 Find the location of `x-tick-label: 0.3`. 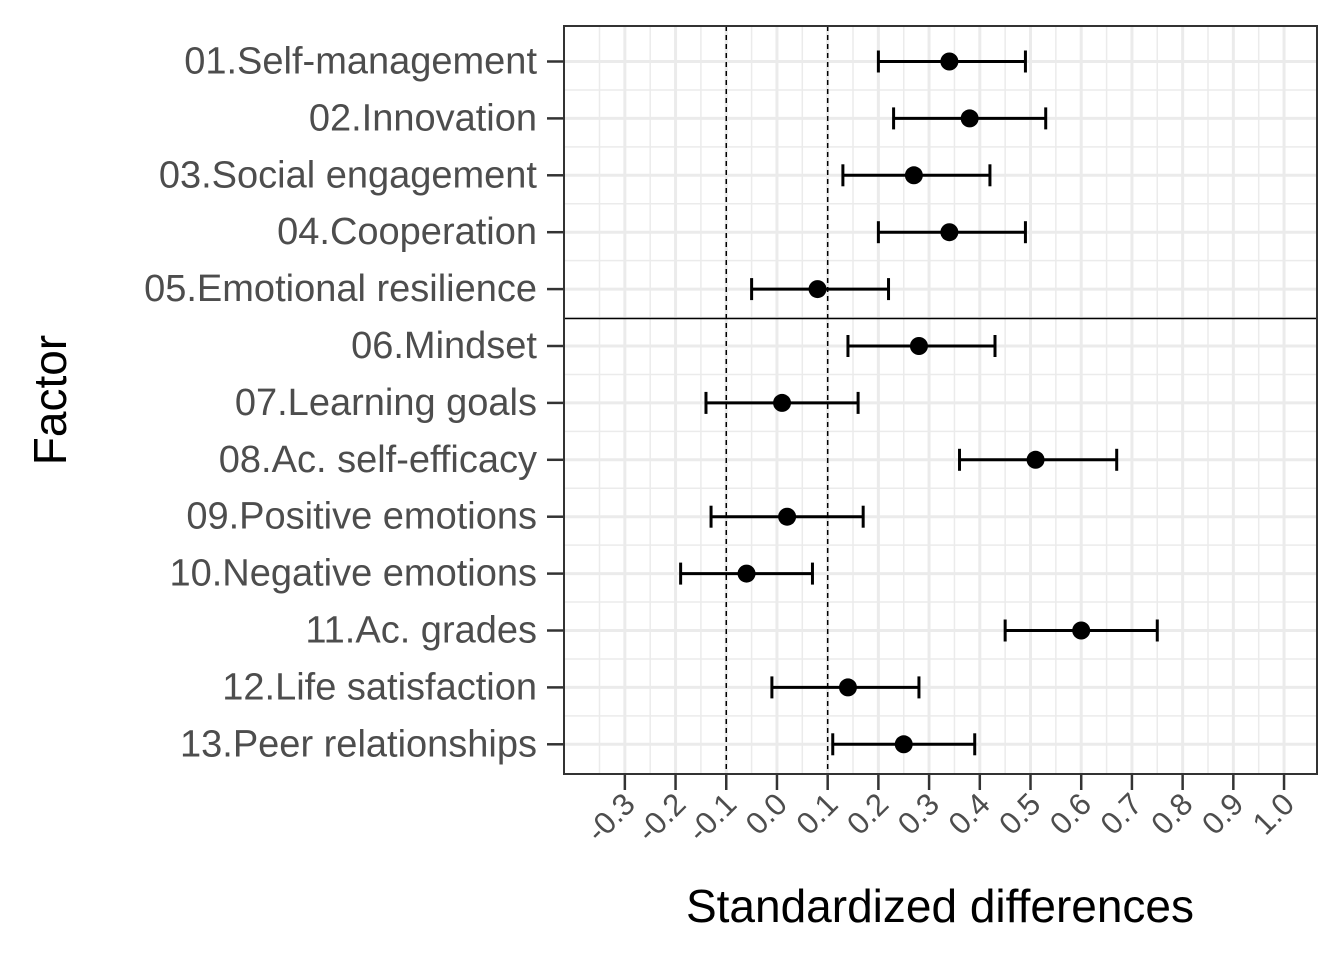

x-tick-label: 0.3 is located at coordinates (918, 813).